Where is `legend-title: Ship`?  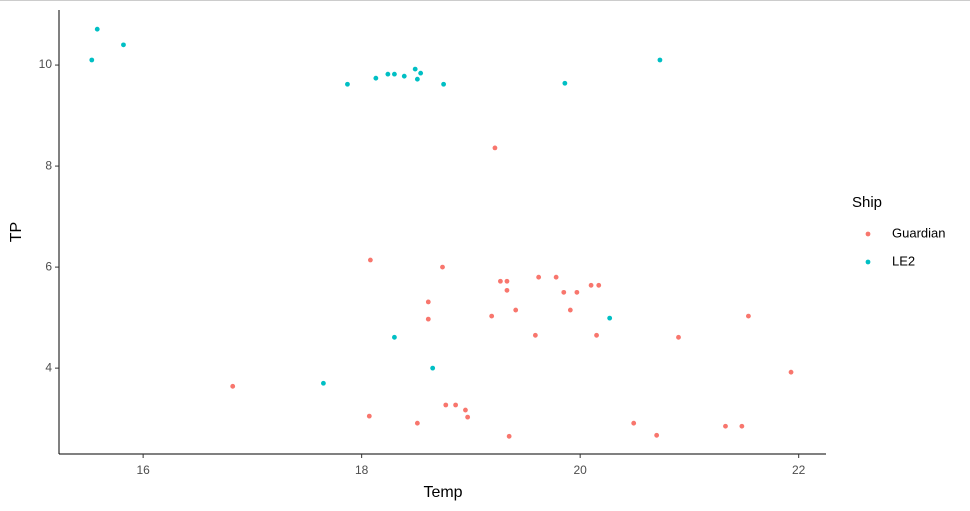 legend-title: Ship is located at coordinates (867, 202).